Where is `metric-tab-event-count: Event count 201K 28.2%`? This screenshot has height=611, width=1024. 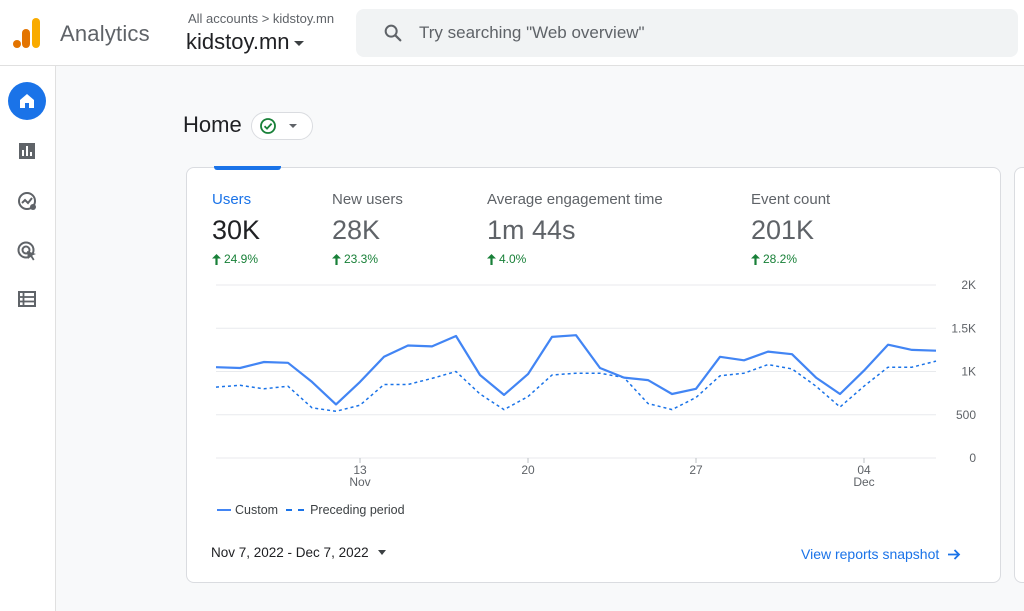
metric-tab-event-count: Event count 201K 28.2% is located at coordinates (790, 228).